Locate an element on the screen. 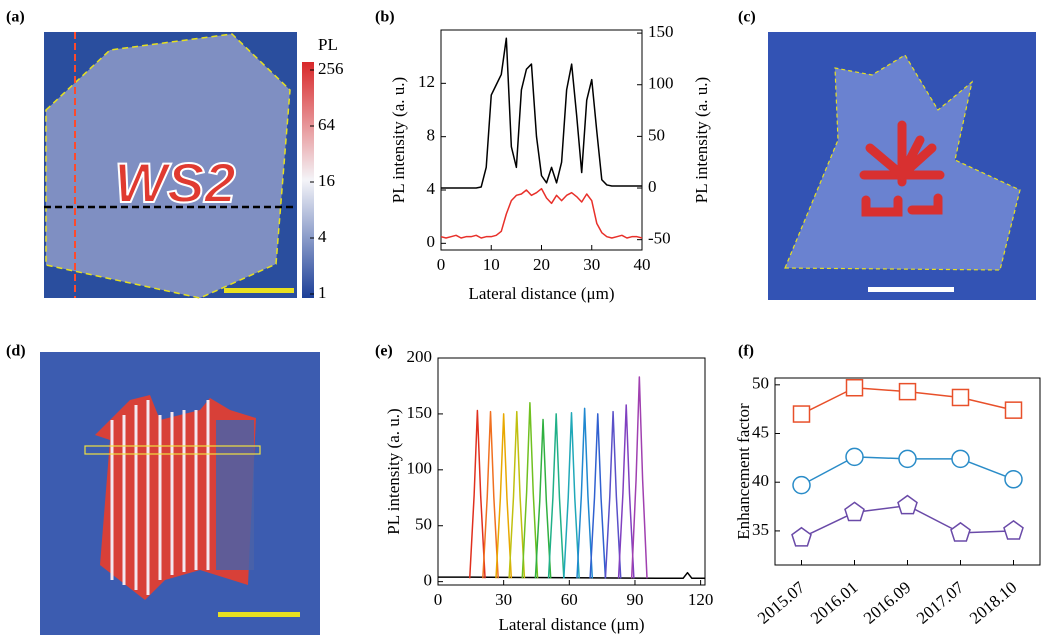  y-tick-label: 40 is located at coordinates (760, 480).